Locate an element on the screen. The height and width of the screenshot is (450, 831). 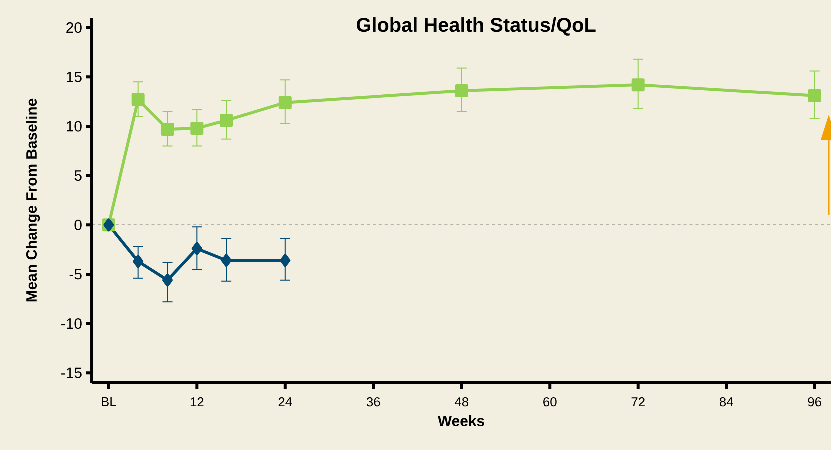
y-tick-label: -5 is located at coordinates (76, 274).